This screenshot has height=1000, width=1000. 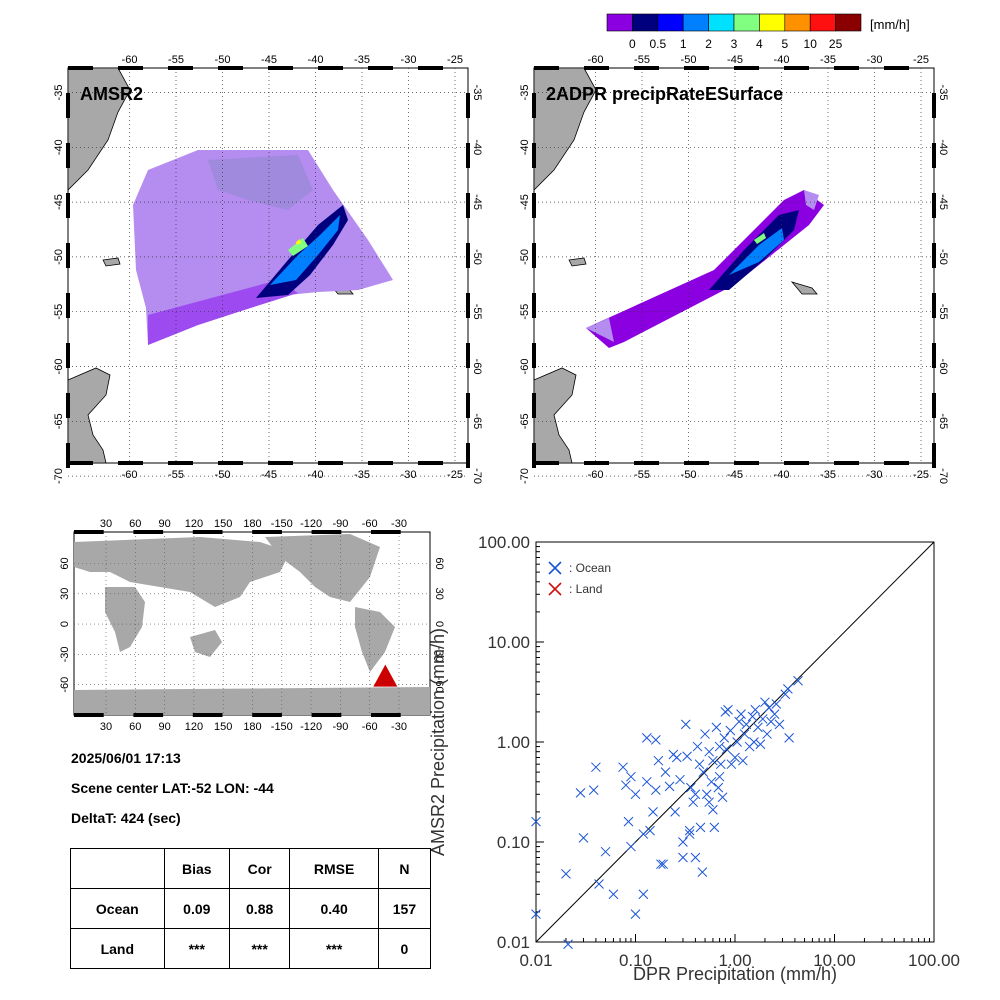 What do you see at coordinates (664, 94) in the screenshot?
I see `map-title: 2ADPR precipRateESurface` at bounding box center [664, 94].